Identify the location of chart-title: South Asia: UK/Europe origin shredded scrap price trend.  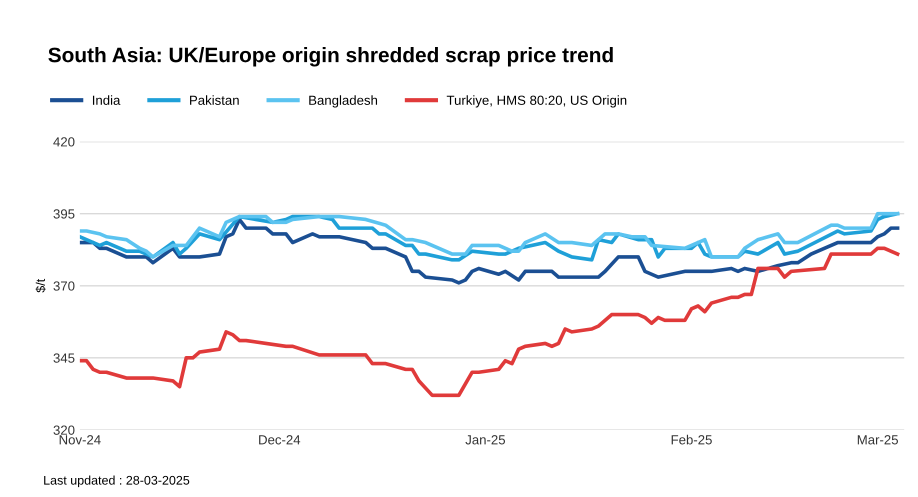
(330, 57).